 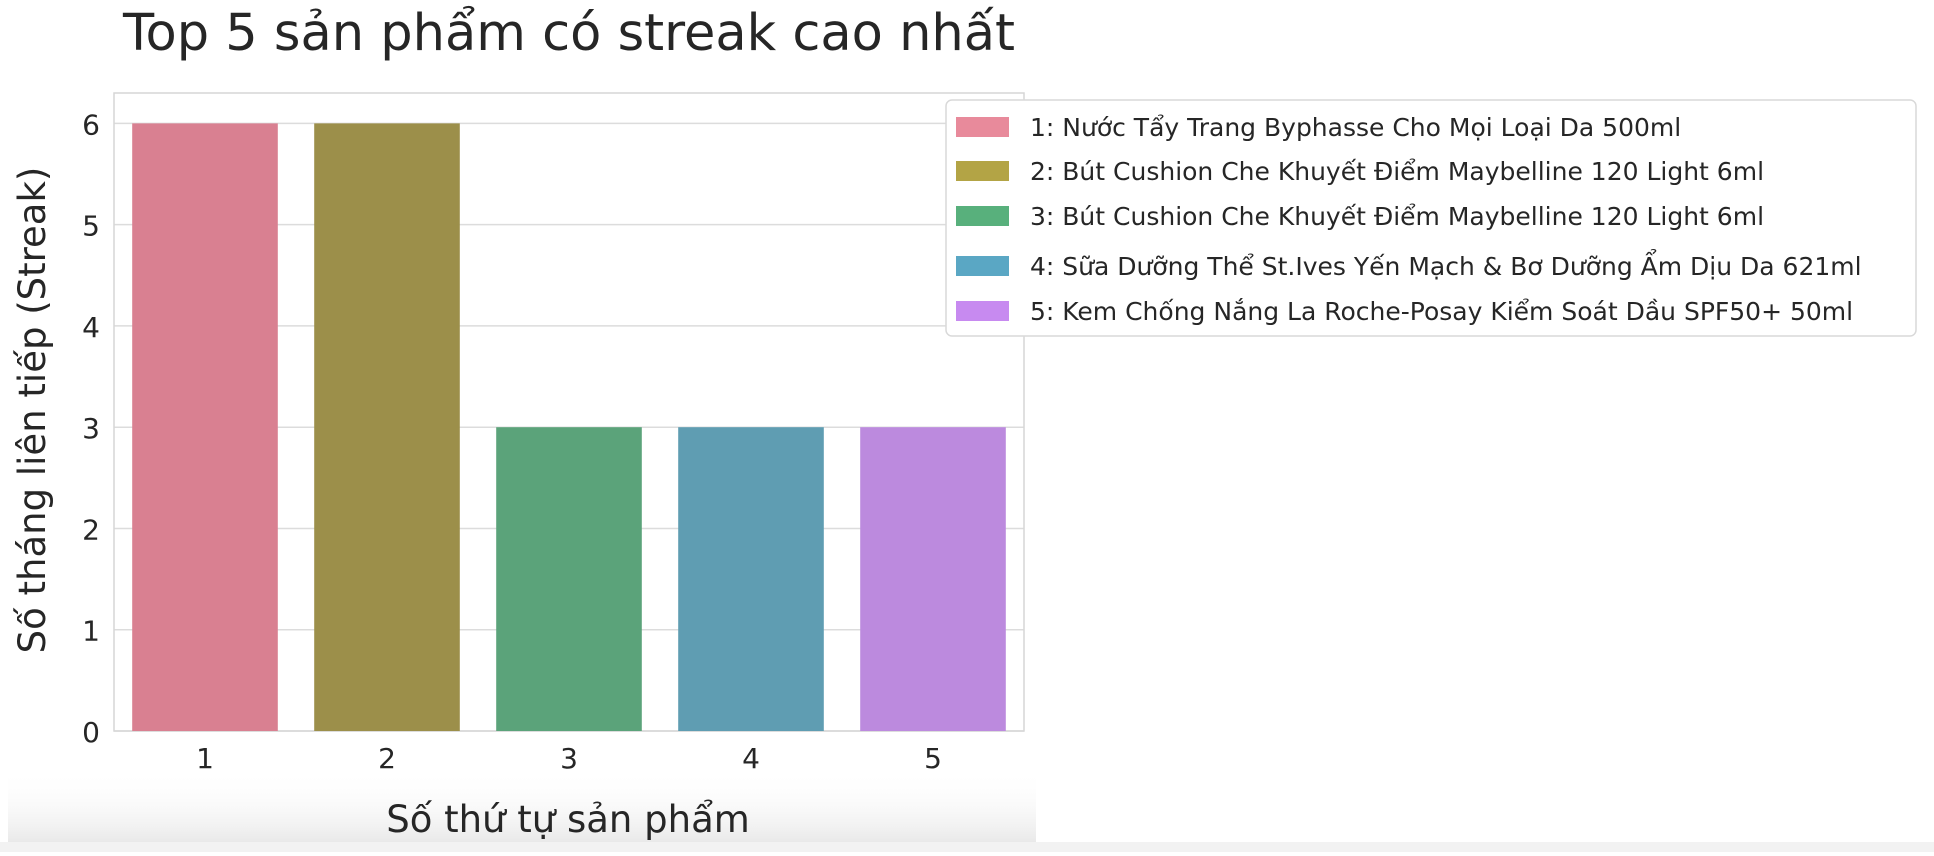 What do you see at coordinates (751, 758) in the screenshot?
I see `x-tick-label: 4` at bounding box center [751, 758].